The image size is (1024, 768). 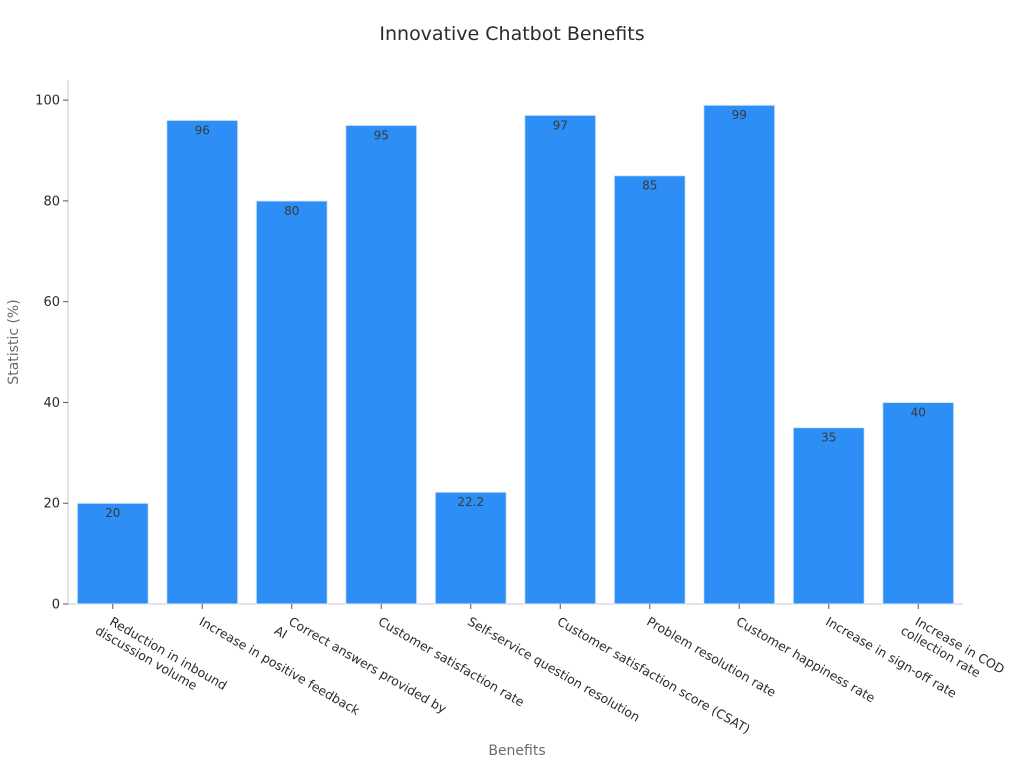 What do you see at coordinates (470, 502) in the screenshot?
I see `data-label: 22.2` at bounding box center [470, 502].